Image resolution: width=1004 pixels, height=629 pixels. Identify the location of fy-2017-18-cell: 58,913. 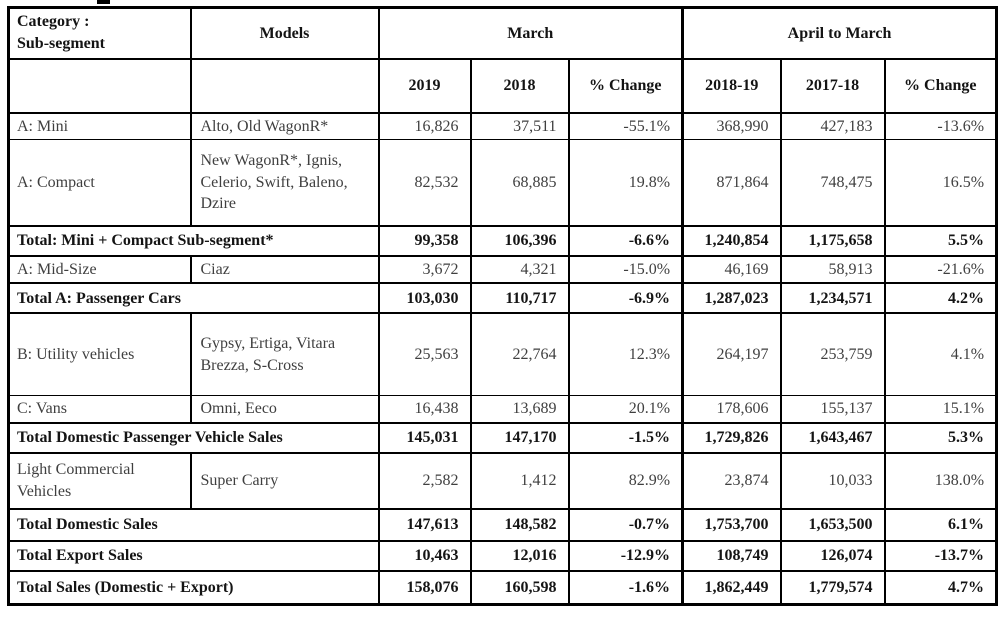
(832, 269).